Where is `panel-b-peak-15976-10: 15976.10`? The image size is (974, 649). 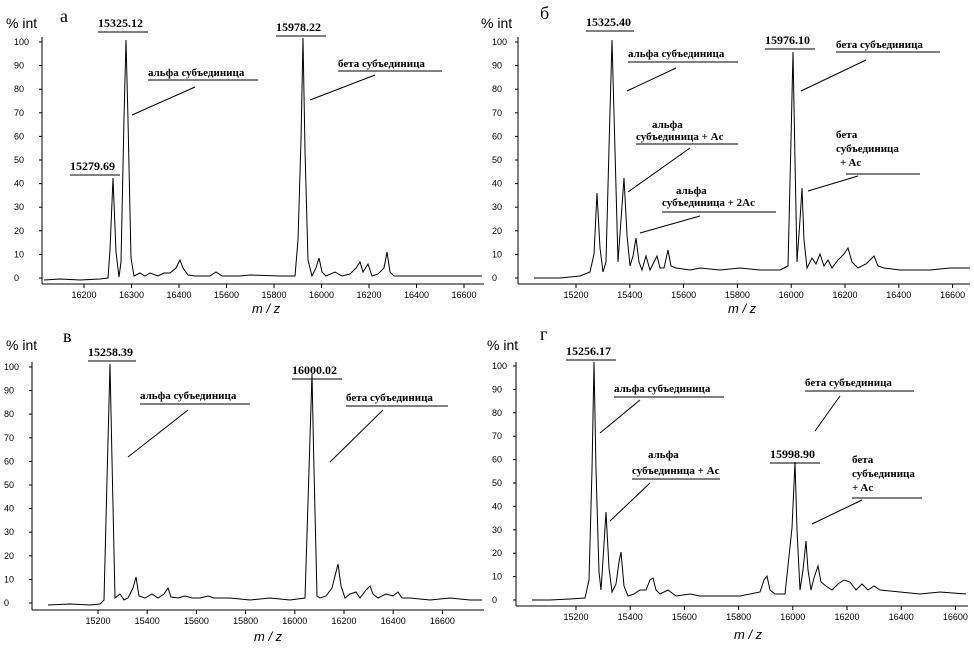
panel-b-peak-15976-10: 15976.10 is located at coordinates (790, 41).